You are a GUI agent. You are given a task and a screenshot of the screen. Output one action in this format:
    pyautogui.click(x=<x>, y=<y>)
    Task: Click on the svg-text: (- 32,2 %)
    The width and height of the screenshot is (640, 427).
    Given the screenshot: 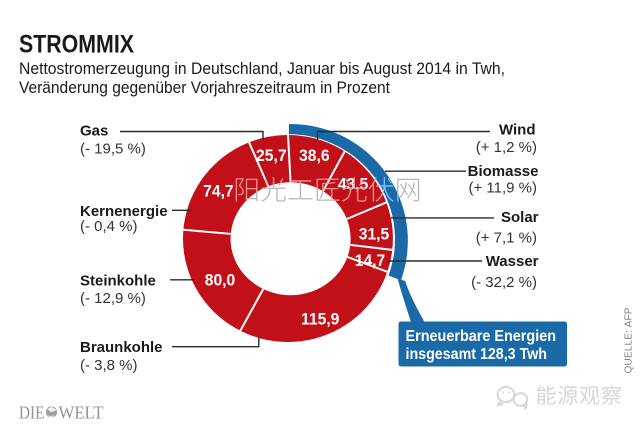 What is the action you would take?
    pyautogui.click(x=504, y=282)
    